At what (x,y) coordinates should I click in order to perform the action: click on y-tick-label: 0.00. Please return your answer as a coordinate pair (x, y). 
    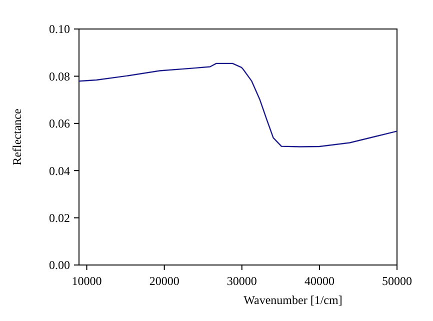
    Looking at the image, I should click on (59, 265).